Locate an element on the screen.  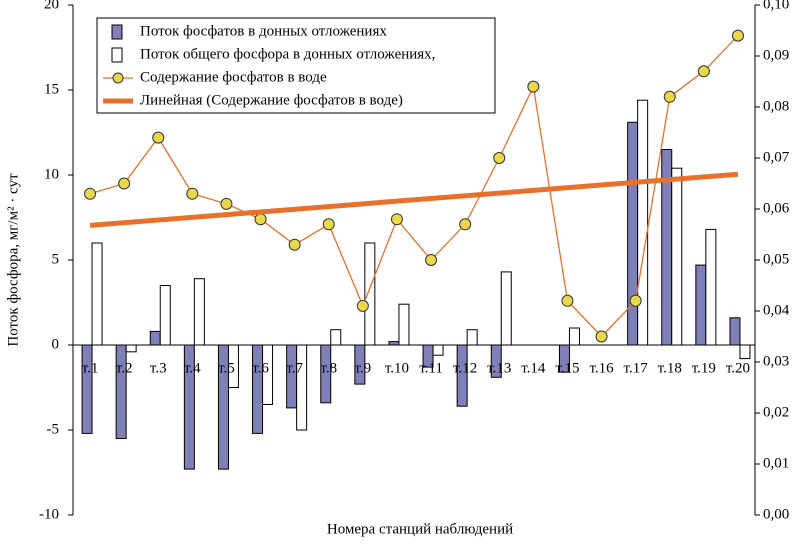
y2-tick-label: 0,05 is located at coordinates (776, 259).